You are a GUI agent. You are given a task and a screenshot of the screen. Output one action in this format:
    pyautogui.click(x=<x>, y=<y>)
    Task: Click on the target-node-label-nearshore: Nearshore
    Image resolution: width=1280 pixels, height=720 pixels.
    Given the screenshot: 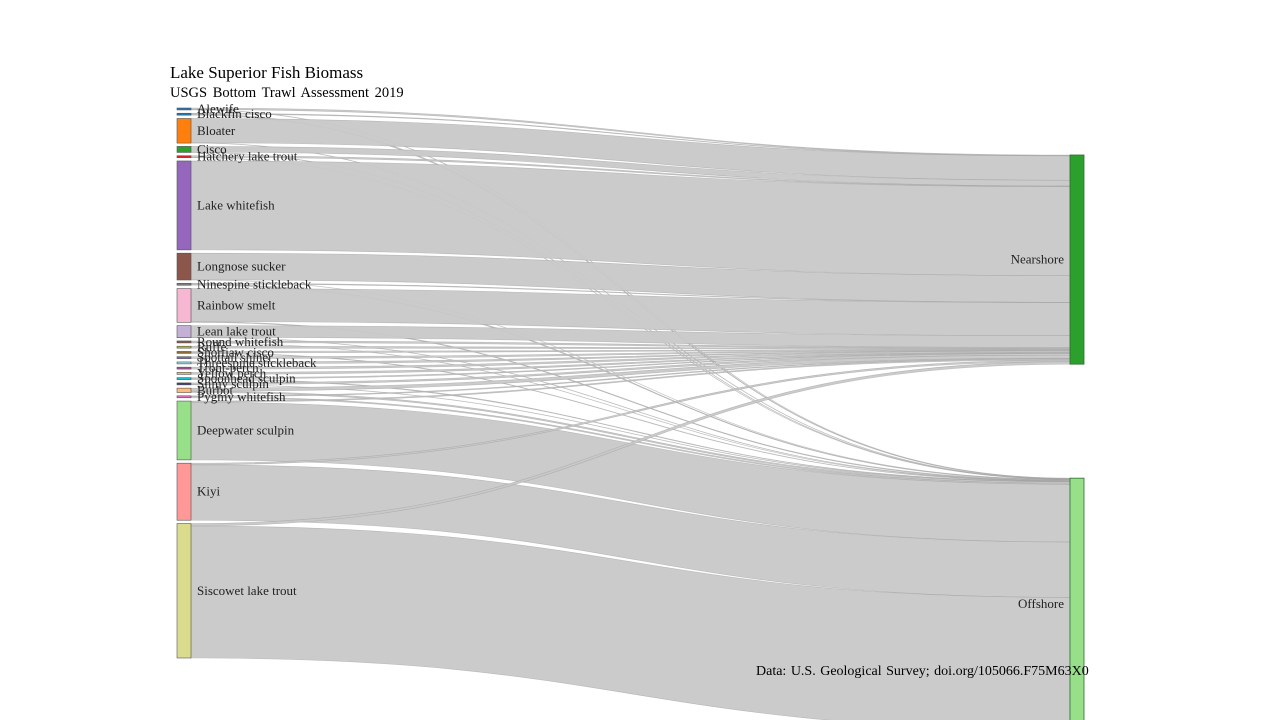 What is the action you would take?
    pyautogui.click(x=1038, y=259)
    